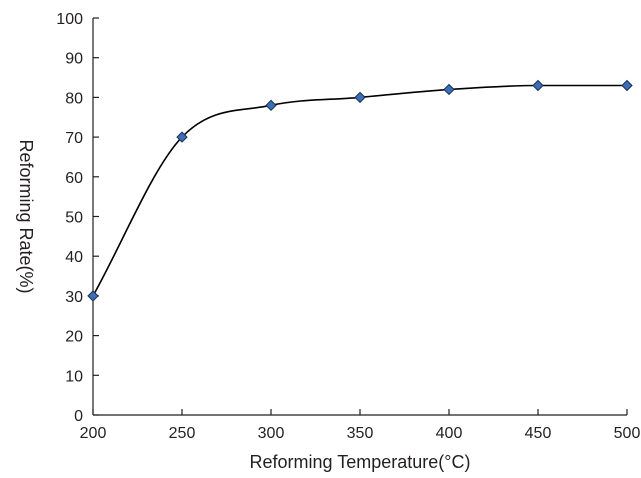  I want to click on x-axis-ticks: 200 250 300 350 400 450 500, so click(360, 425).